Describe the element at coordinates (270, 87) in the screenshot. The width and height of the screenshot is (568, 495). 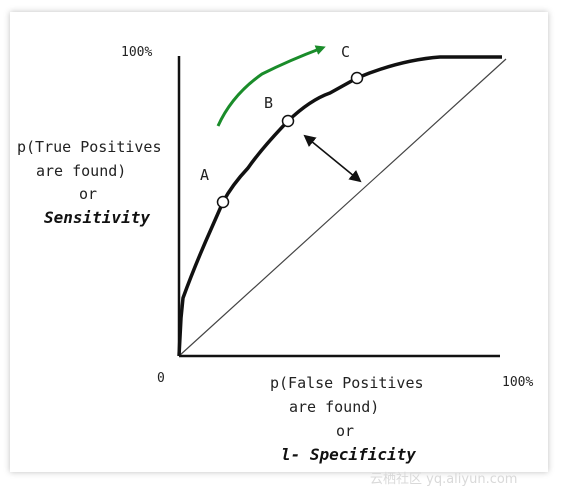
I see `green-arrow-icon` at that location.